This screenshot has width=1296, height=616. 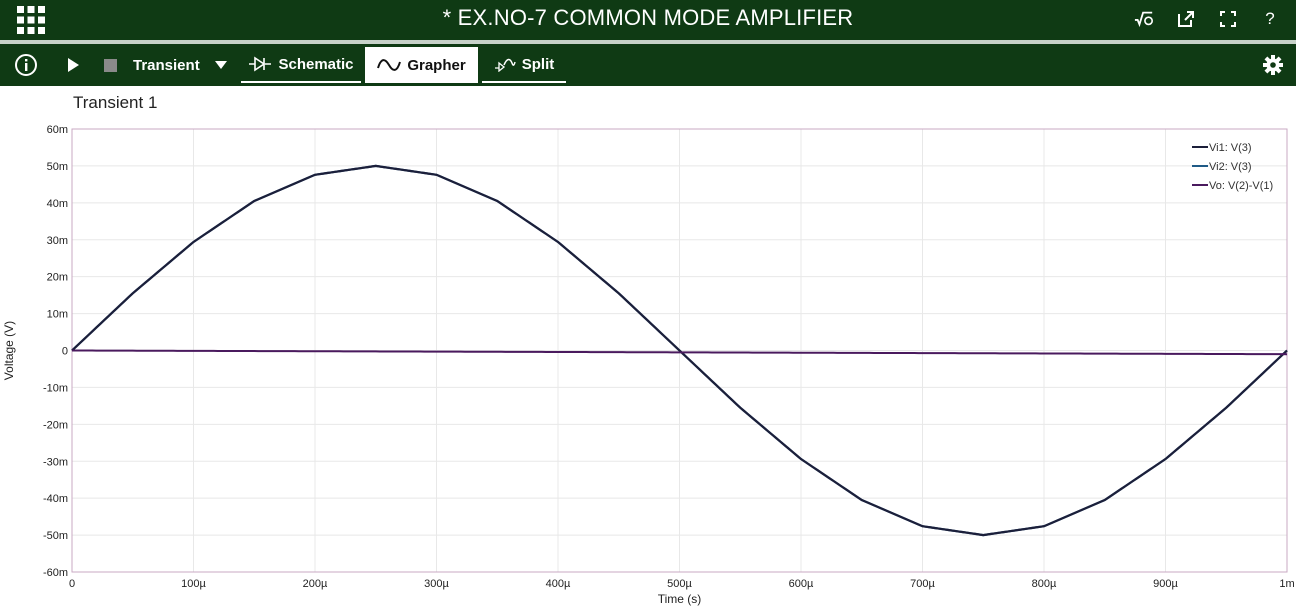 What do you see at coordinates (389, 65) in the screenshot?
I see `waveform-icon` at bounding box center [389, 65].